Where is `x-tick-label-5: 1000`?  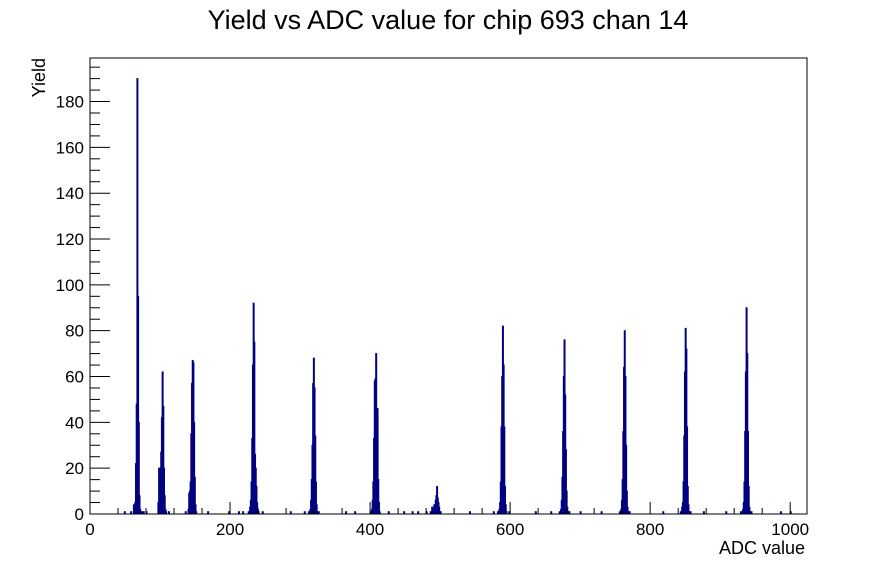 x-tick-label-5: 1000 is located at coordinates (790, 529).